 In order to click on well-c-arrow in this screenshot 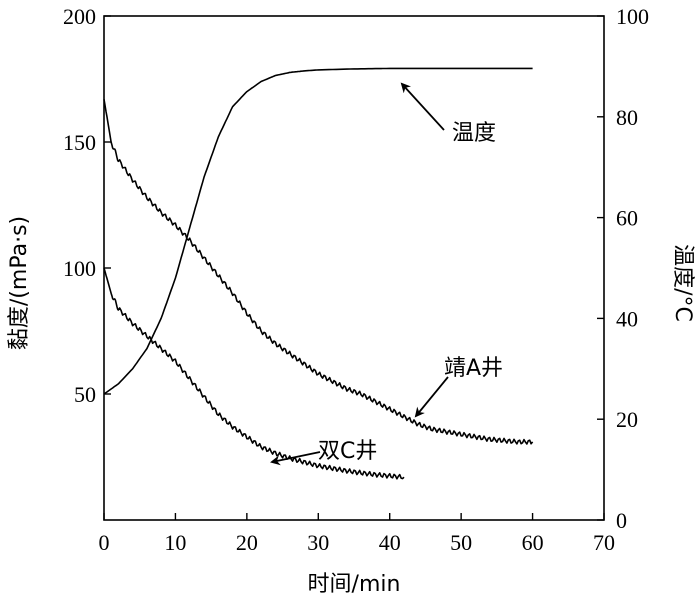, I will do `click(295, 458)`.